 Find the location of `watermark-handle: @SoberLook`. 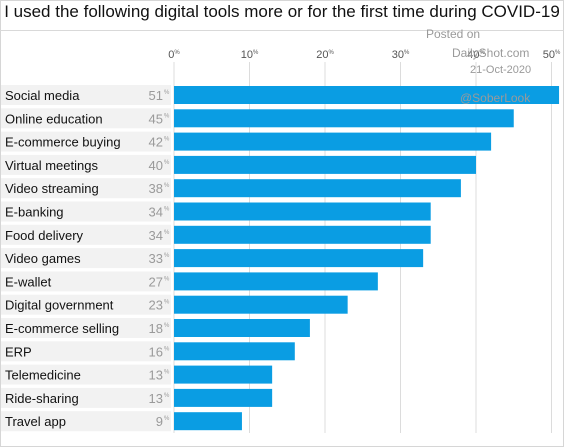

watermark-handle: @SoberLook is located at coordinates (495, 98).